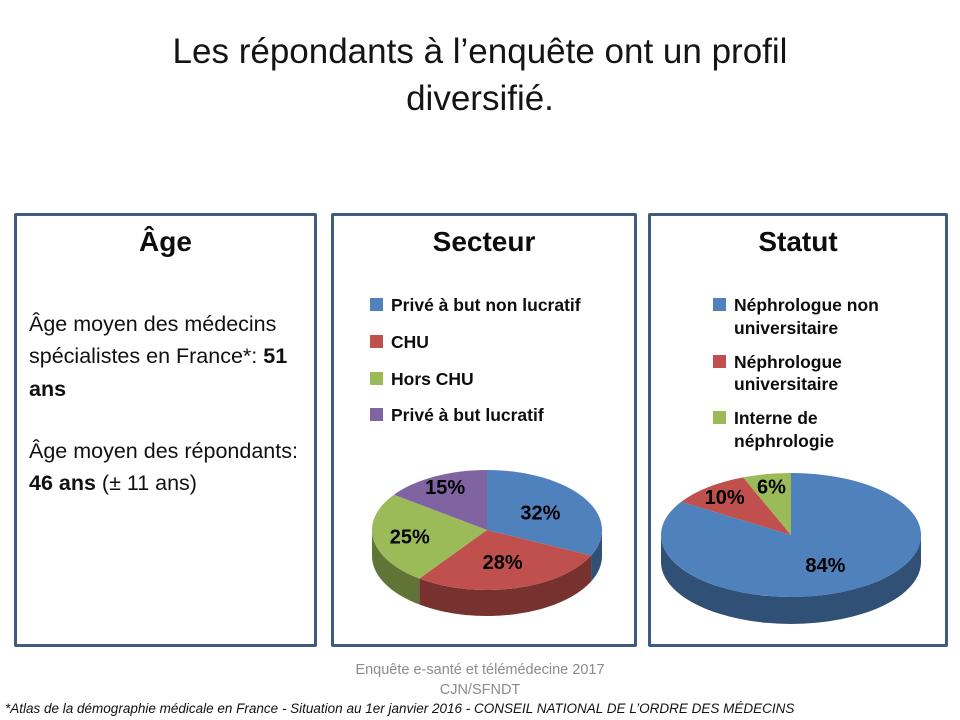 The image size is (960, 720). I want to click on legend-item: Privé à but non lucratif, so click(502, 305).